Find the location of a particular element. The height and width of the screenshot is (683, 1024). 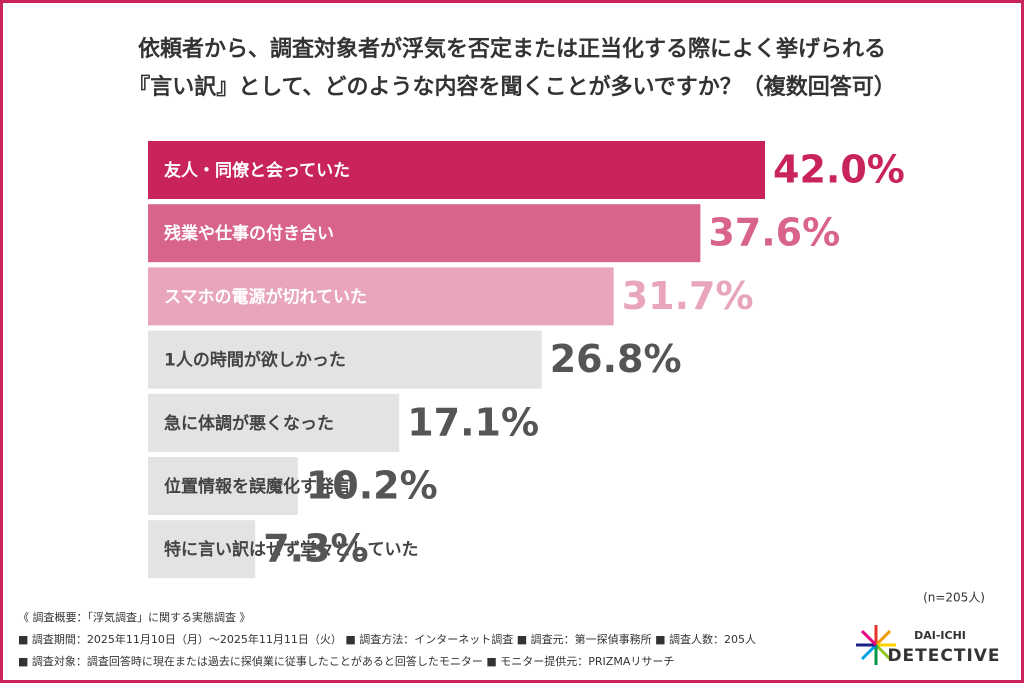

category-label: 残業や仕事の付き合い is located at coordinates (249, 233).